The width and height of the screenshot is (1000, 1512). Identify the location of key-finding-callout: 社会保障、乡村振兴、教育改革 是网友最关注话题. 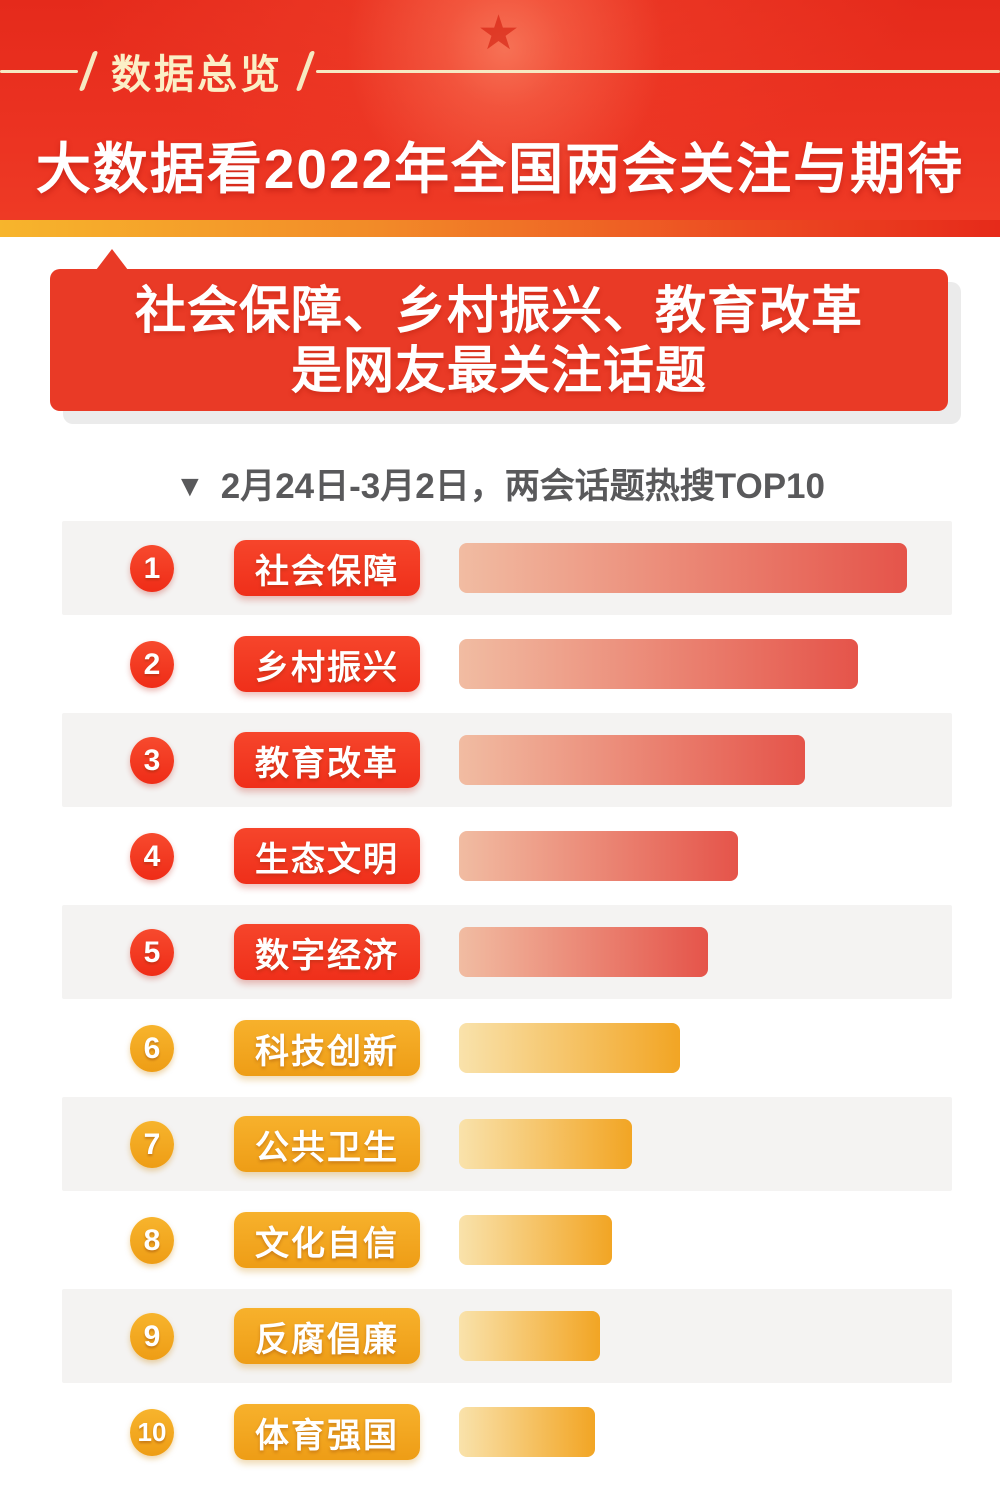
(499, 330).